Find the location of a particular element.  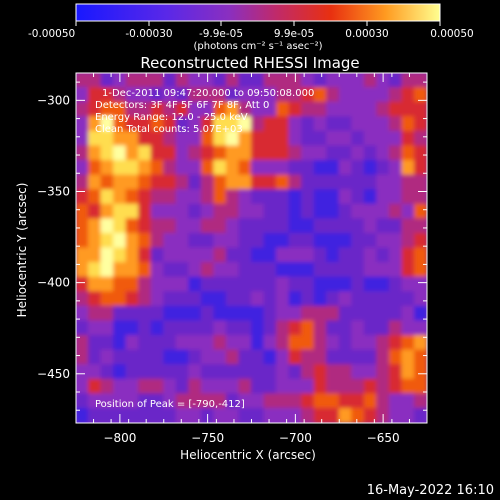

chart-title: Reconstructed RHESSI Image is located at coordinates (249, 63).